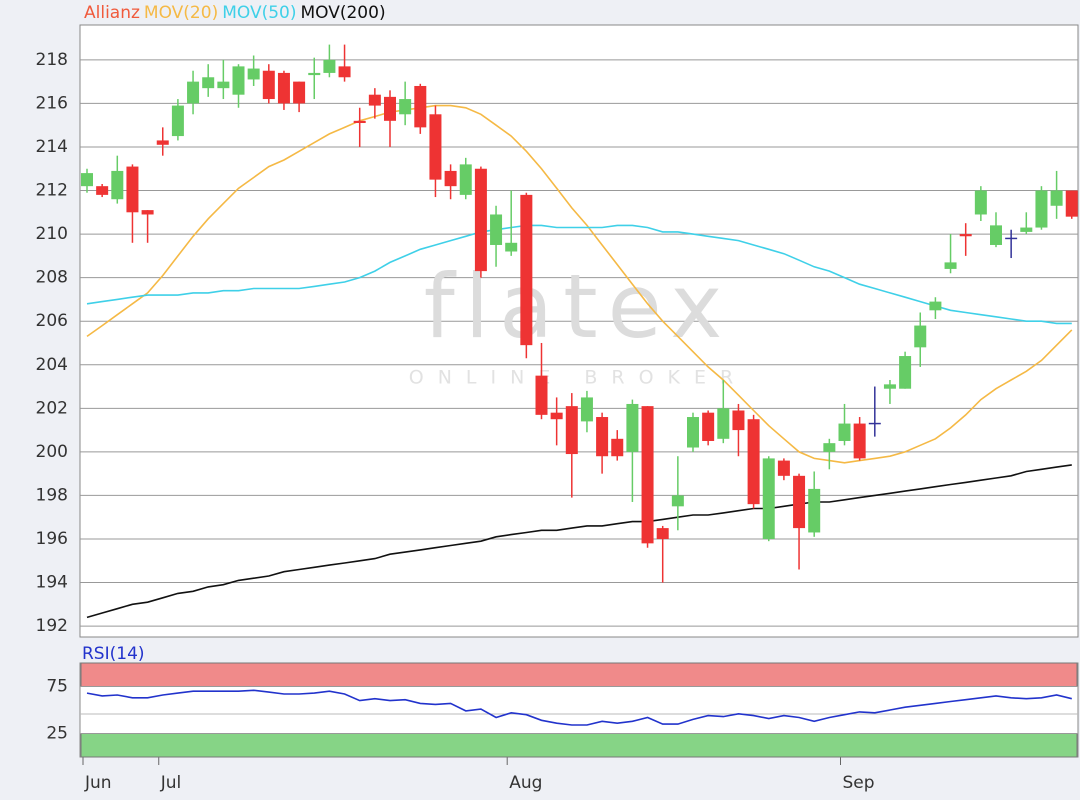  Describe the element at coordinates (52, 452) in the screenshot. I see `y-tick-label: 200` at that location.